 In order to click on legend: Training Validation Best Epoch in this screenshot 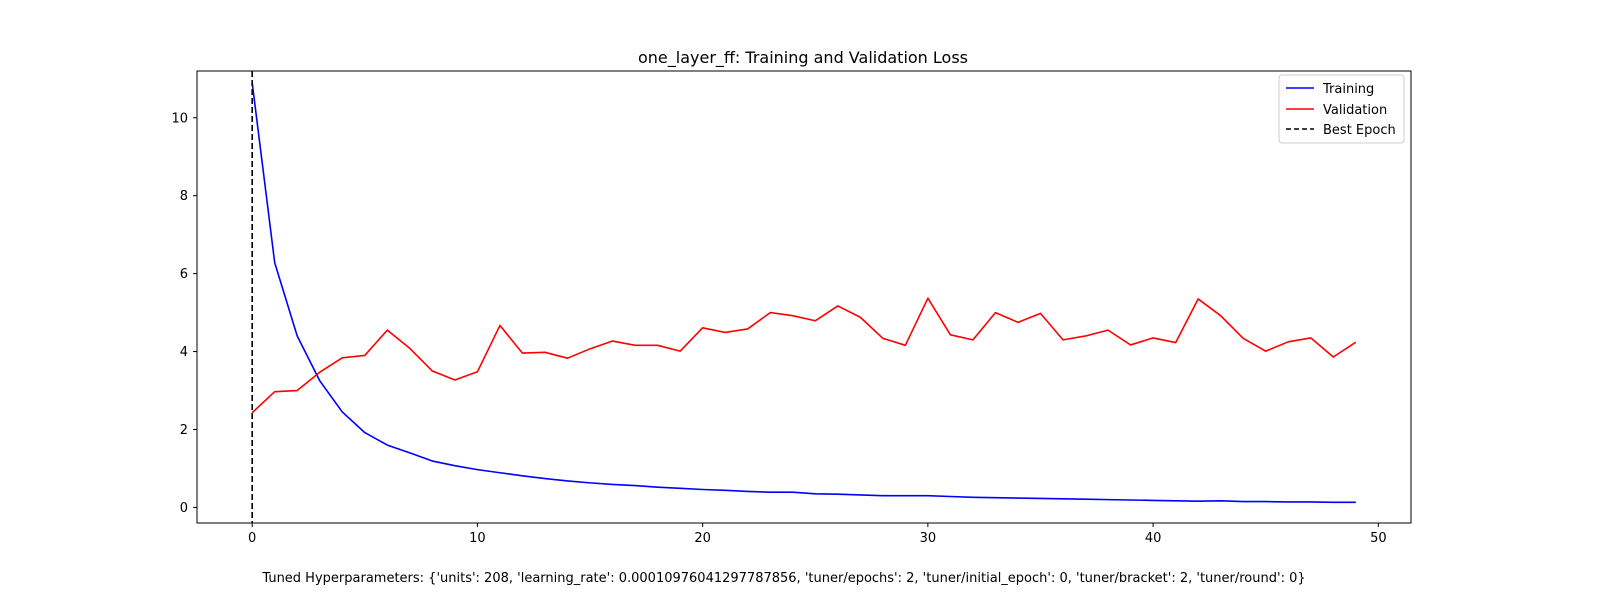, I will do `click(1341, 109)`.